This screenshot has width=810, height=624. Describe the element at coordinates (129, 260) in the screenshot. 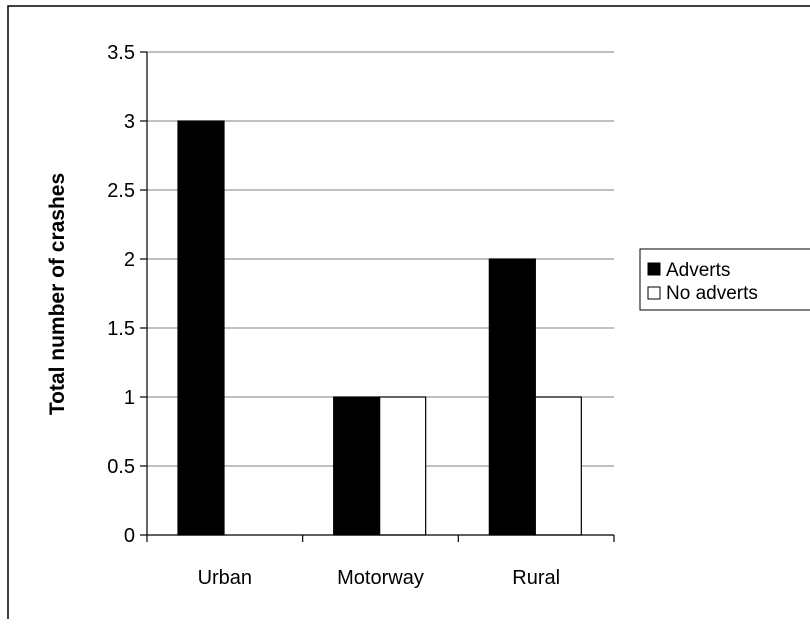

I see `y-tick-label: 2` at that location.